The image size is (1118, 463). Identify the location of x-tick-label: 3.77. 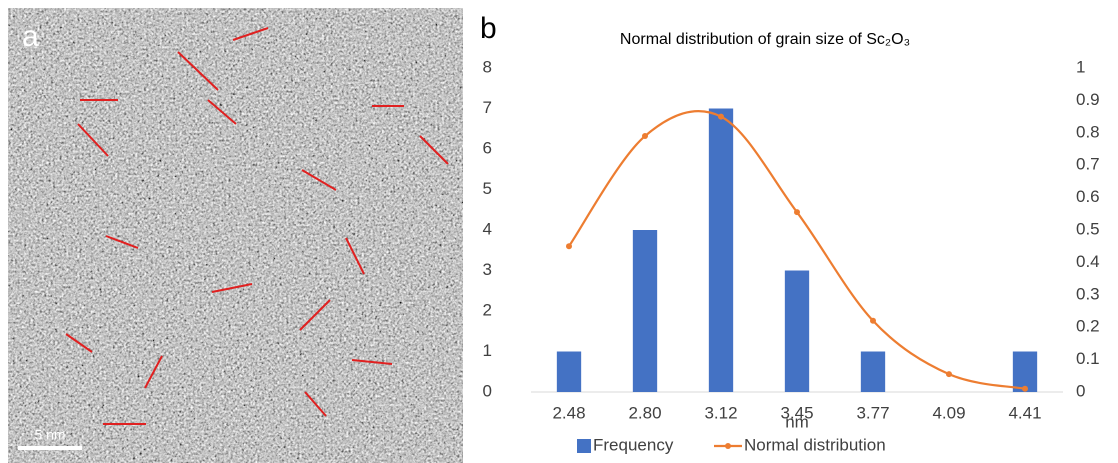
(872, 412).